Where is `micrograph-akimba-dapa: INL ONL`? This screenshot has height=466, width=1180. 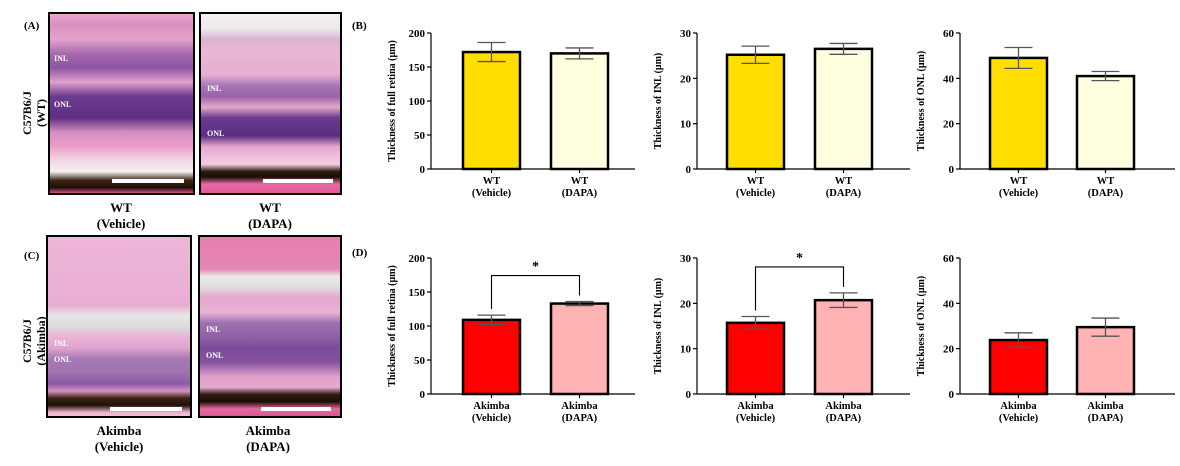 micrograph-akimba-dapa: INL ONL is located at coordinates (270, 326).